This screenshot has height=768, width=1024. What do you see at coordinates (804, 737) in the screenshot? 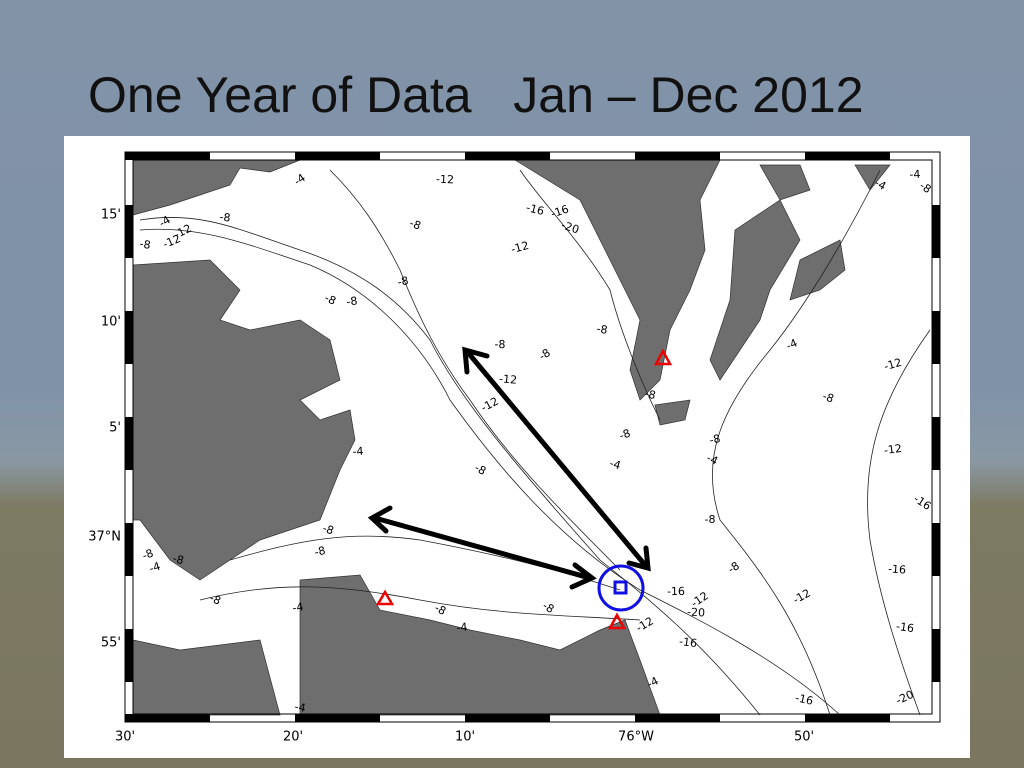
I see `lon-label: 50'` at bounding box center [804, 737].